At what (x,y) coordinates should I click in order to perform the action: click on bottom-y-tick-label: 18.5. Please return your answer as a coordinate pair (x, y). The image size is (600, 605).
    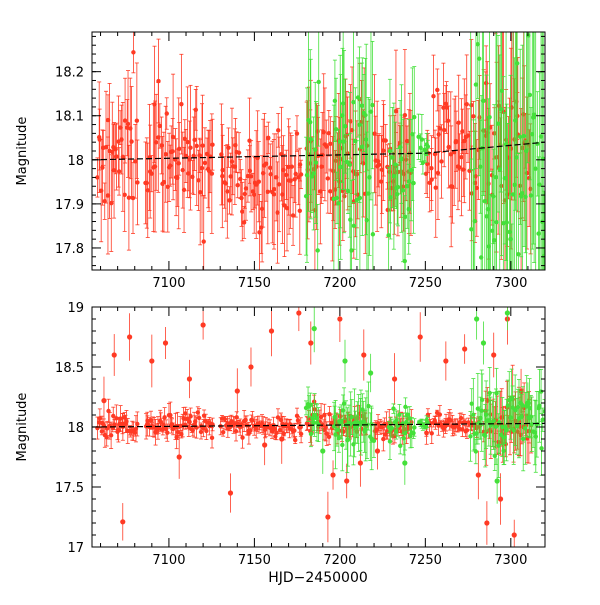
    Looking at the image, I should click on (69, 368).